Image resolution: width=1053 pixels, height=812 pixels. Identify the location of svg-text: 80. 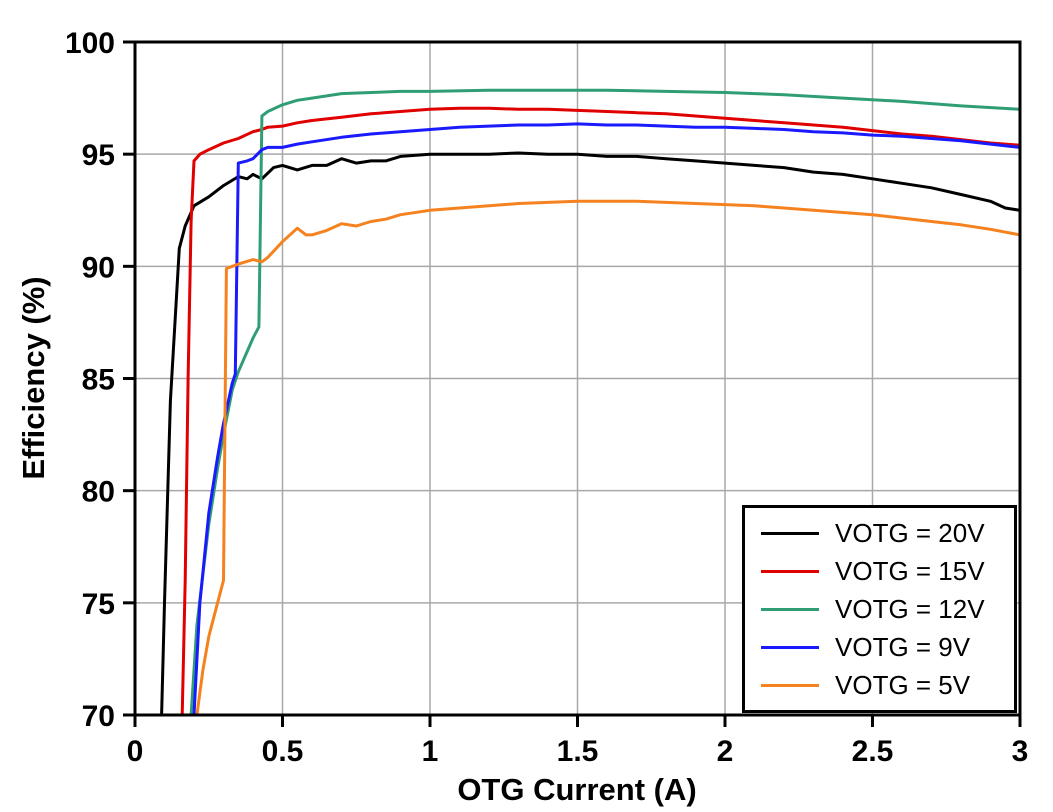
(98, 492).